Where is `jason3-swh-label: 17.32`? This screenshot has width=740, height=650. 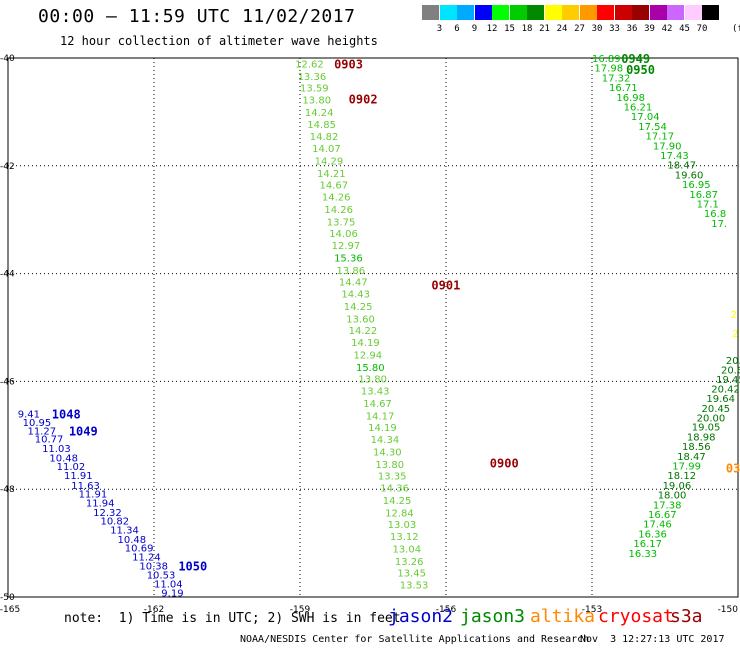
jason3-swh-label: 17.32 is located at coordinates (616, 78).